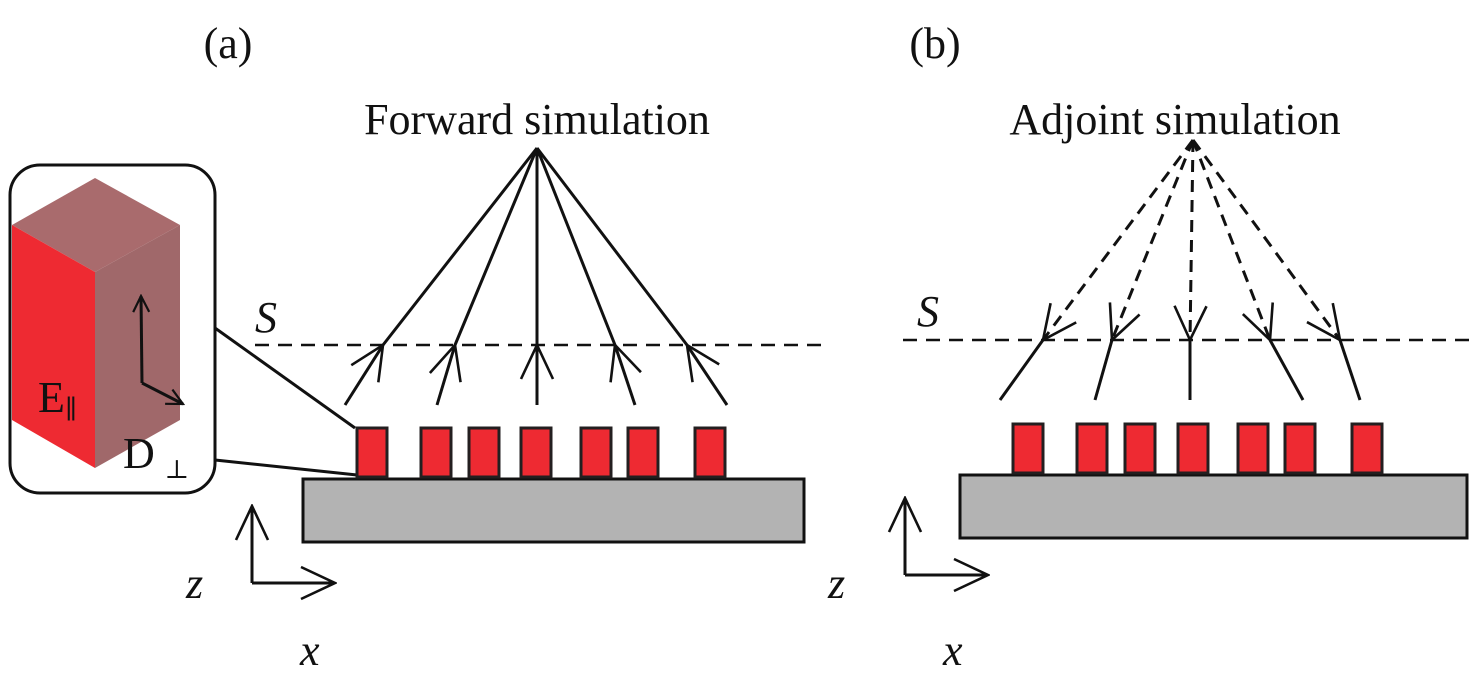  Describe the element at coordinates (156, 456) in the screenshot. I see `d-perp-label: D ⊥` at that location.